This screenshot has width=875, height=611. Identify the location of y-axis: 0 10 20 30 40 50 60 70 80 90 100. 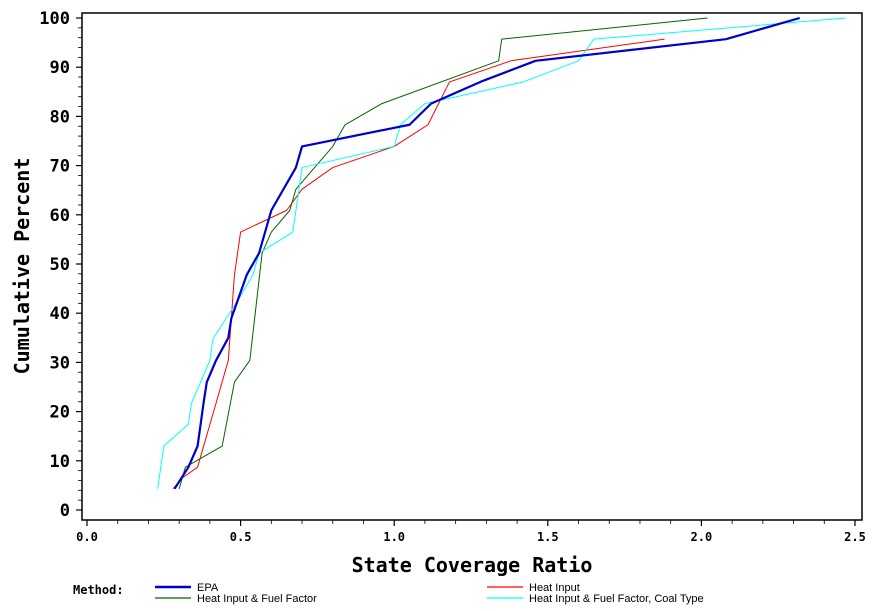
(60, 265).